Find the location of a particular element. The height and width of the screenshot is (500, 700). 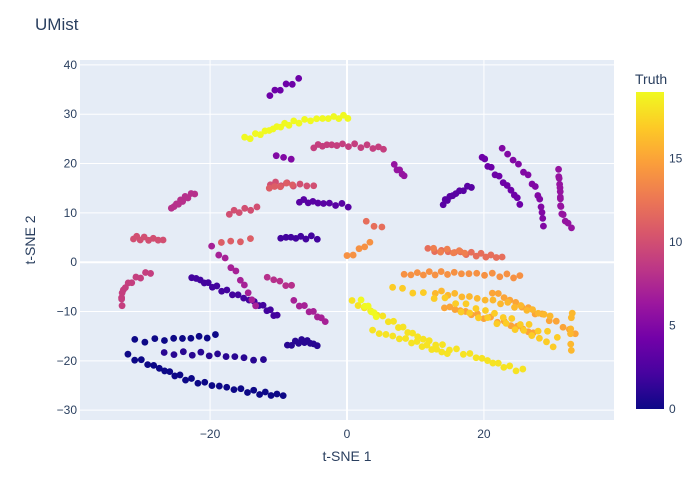

x-tick-label: 0 is located at coordinates (347, 434).